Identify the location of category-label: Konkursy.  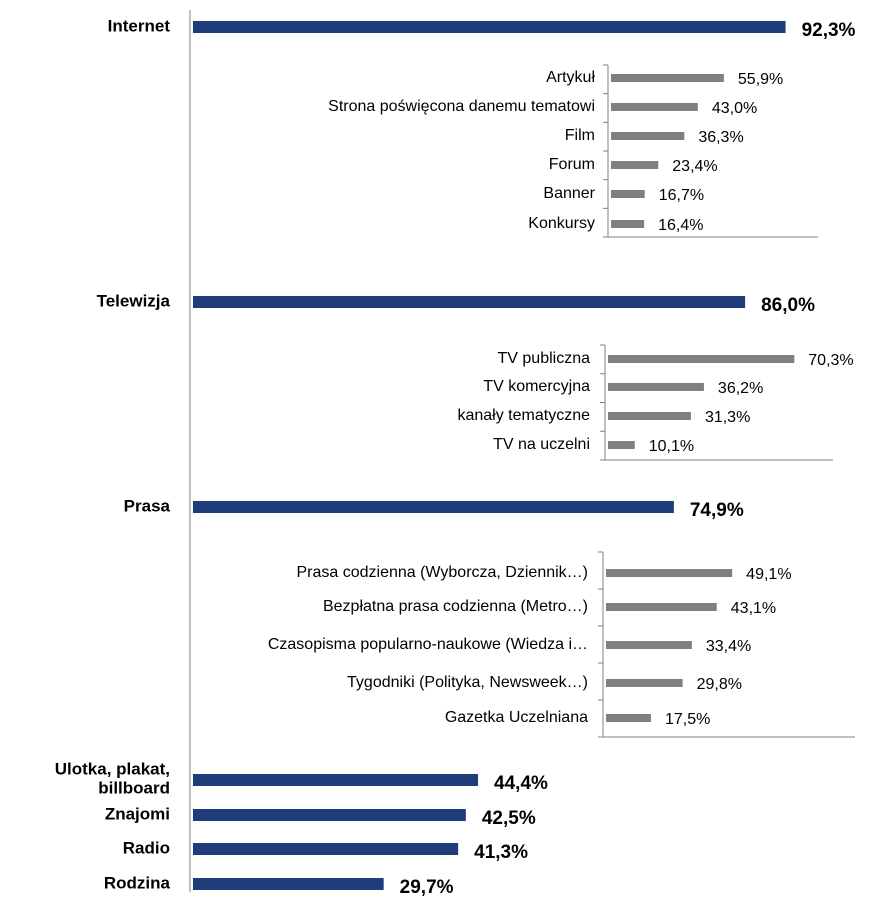
(561, 223).